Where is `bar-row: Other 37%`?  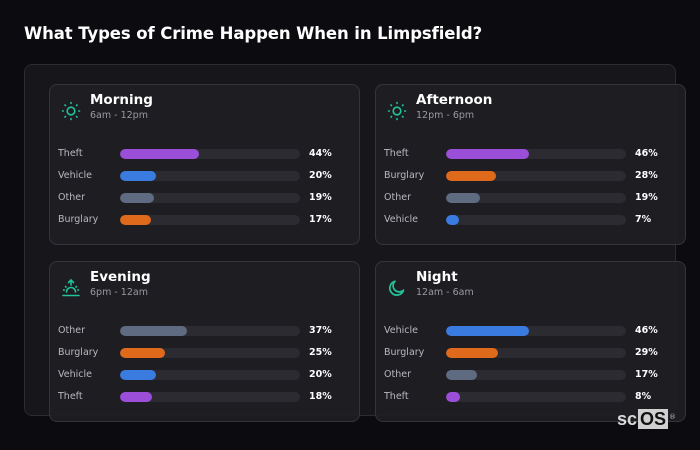 bar-row: Other 37% is located at coordinates (204, 332).